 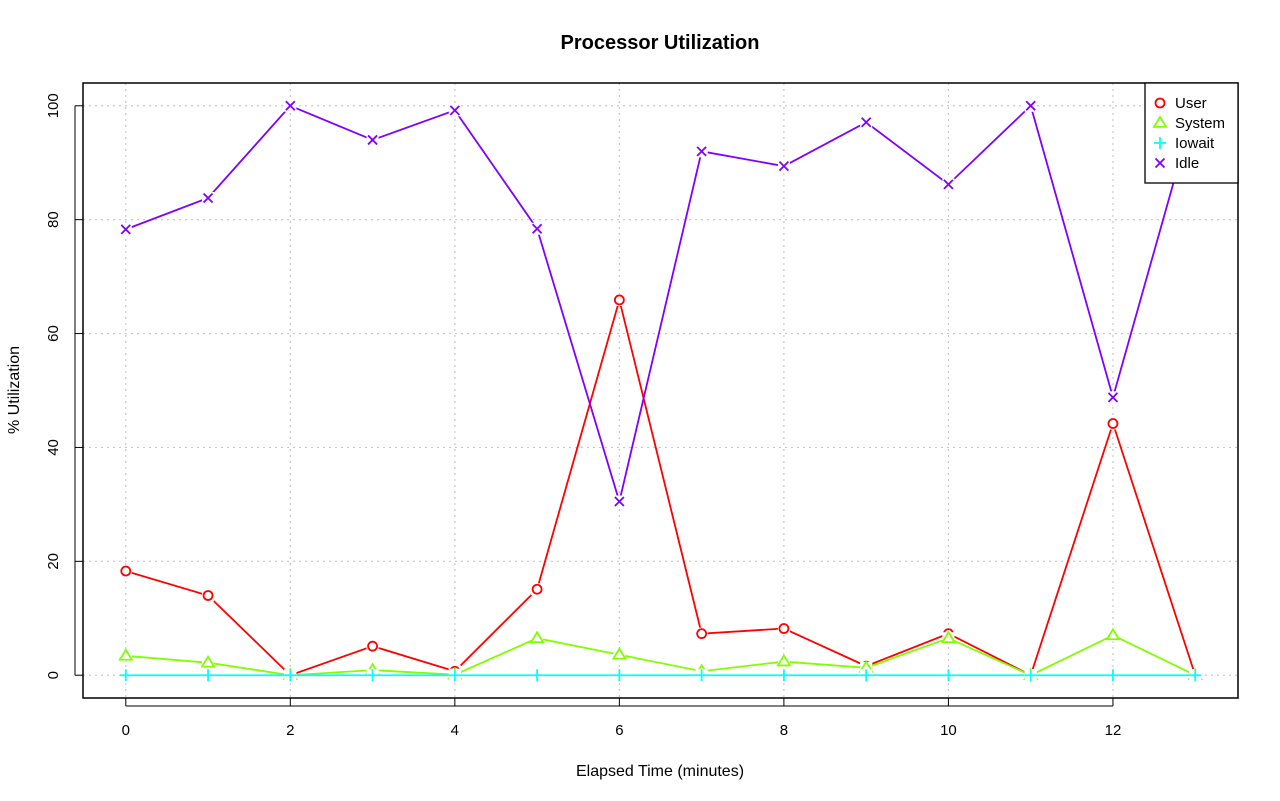 I want to click on legend-marker-system, so click(x=1160, y=121).